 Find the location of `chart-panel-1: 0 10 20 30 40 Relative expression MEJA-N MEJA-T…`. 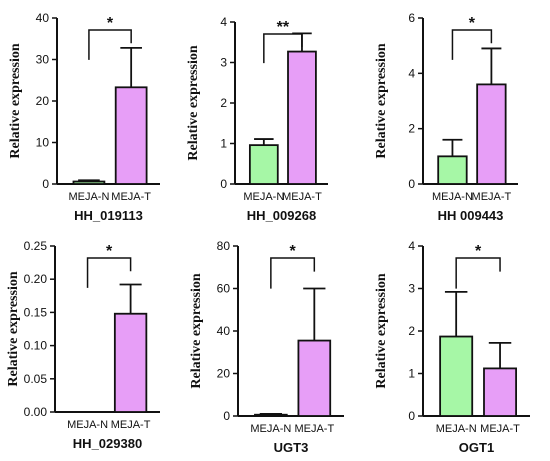

chart-panel-1: 0 10 20 30 40 Relative expression MEJA-N MEJA-T… is located at coordinates (84, 117).